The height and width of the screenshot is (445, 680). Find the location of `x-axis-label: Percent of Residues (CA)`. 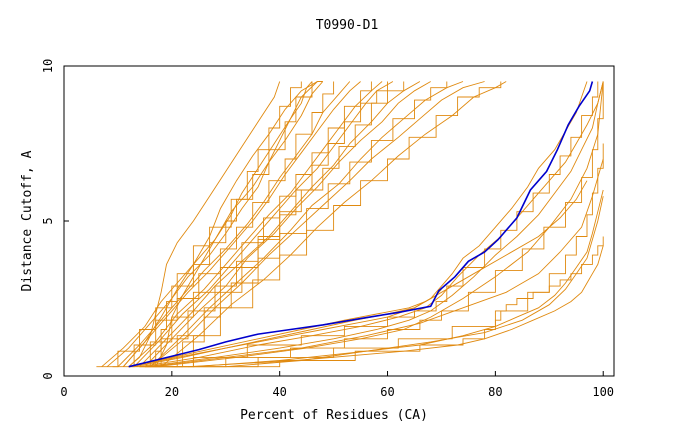

x-axis-label: Percent of Residues (CA) is located at coordinates (334, 415).